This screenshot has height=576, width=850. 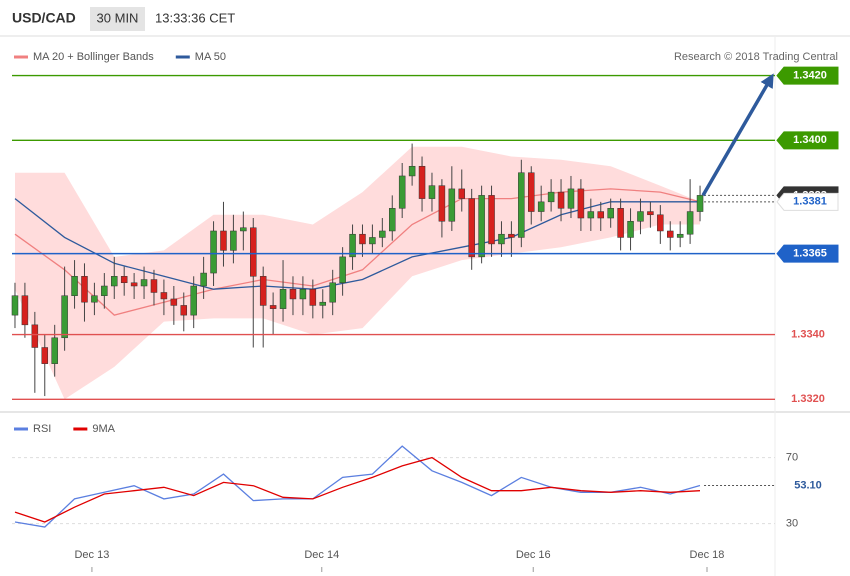 I want to click on level-label: 1.3320, so click(x=808, y=399).